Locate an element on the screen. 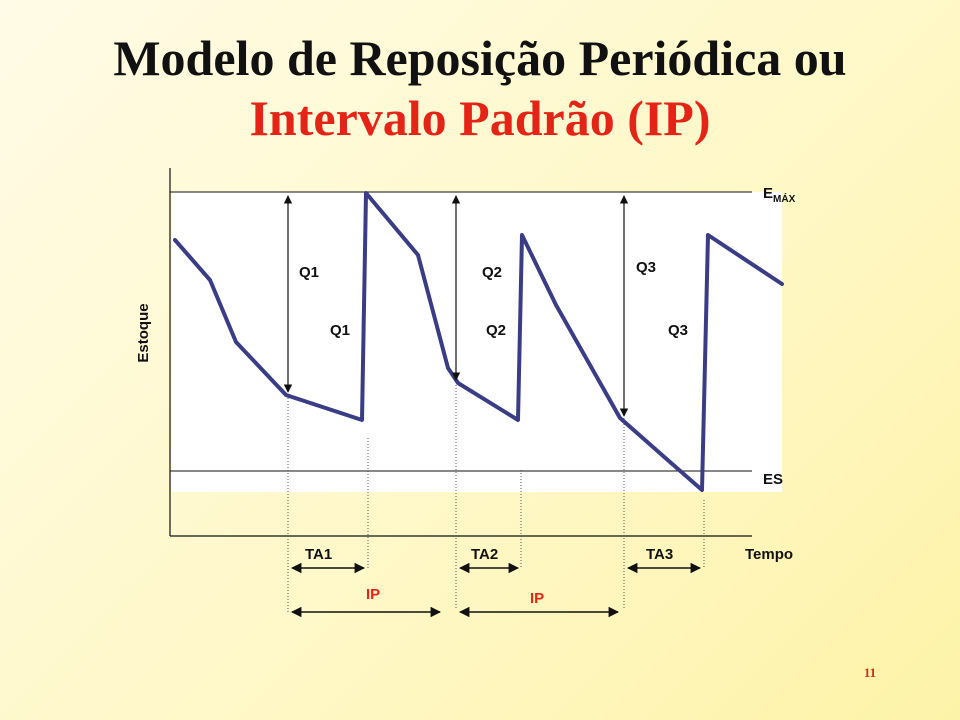 This screenshot has height=720, width=960. y-axis-label: Estoque is located at coordinates (143, 332).